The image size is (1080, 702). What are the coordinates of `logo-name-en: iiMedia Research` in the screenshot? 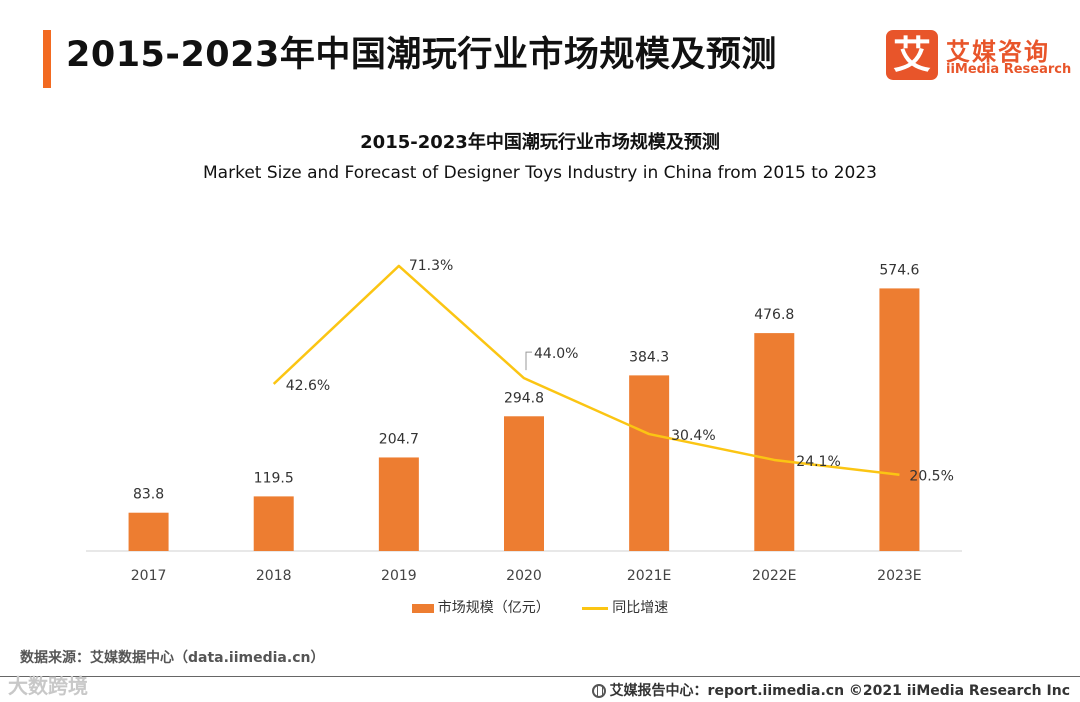 It's located at (1009, 69).